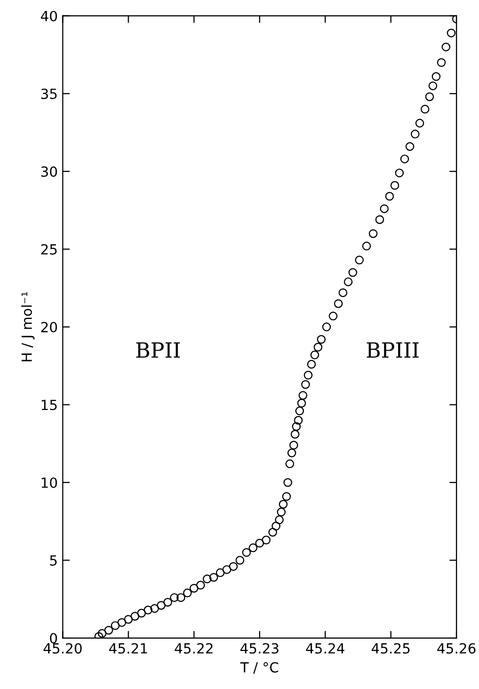 The height and width of the screenshot is (689, 479). I want to click on x-tick-label: 45.20, so click(63, 648).